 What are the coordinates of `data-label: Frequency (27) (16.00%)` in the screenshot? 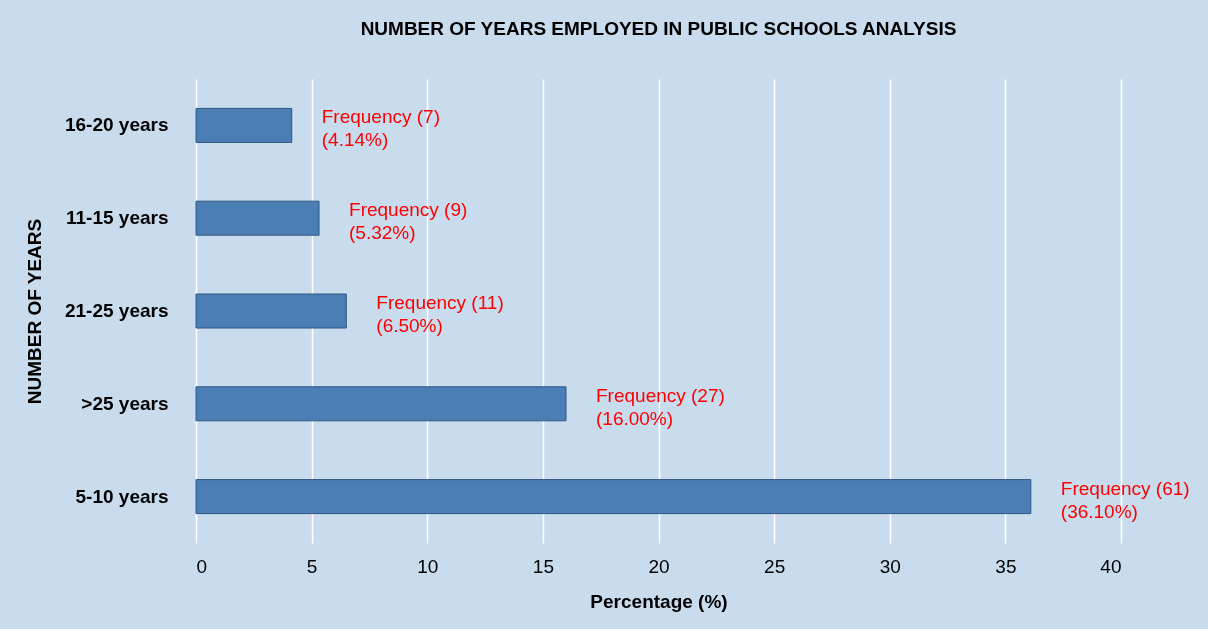 It's located at (660, 406).